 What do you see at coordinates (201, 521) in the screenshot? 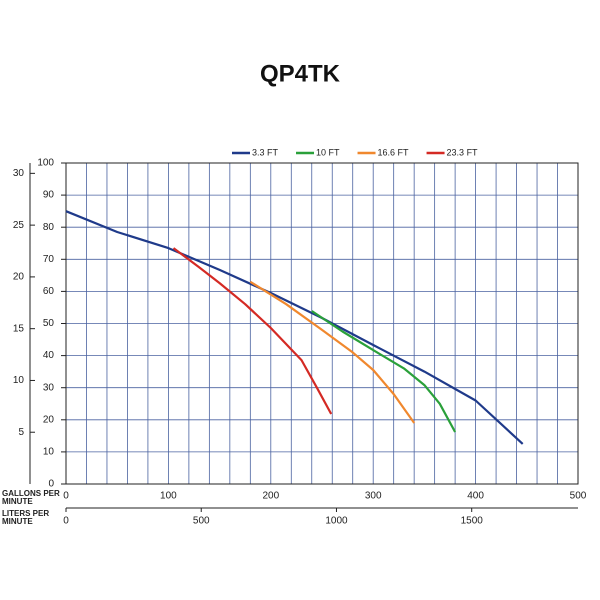
I see `x2-tick-label: 500` at bounding box center [201, 521].